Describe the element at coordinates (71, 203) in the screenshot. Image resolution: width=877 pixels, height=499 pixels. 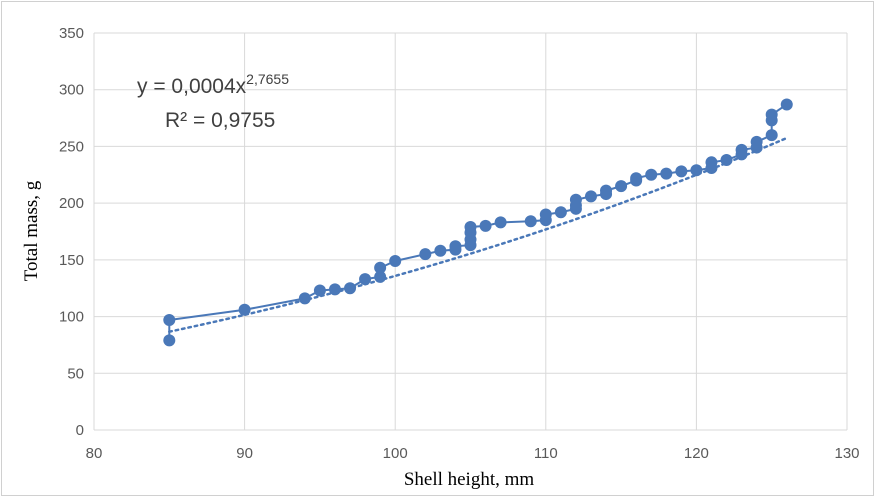
I see `y-tick-label: 200` at that location.